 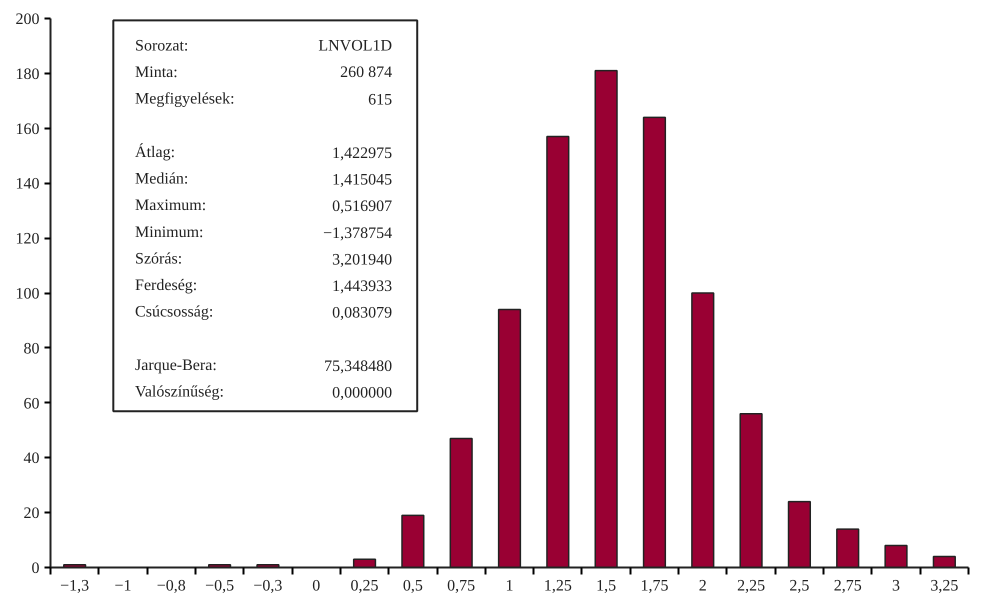 What do you see at coordinates (896, 586) in the screenshot?
I see `x-tick-label: 3` at bounding box center [896, 586].